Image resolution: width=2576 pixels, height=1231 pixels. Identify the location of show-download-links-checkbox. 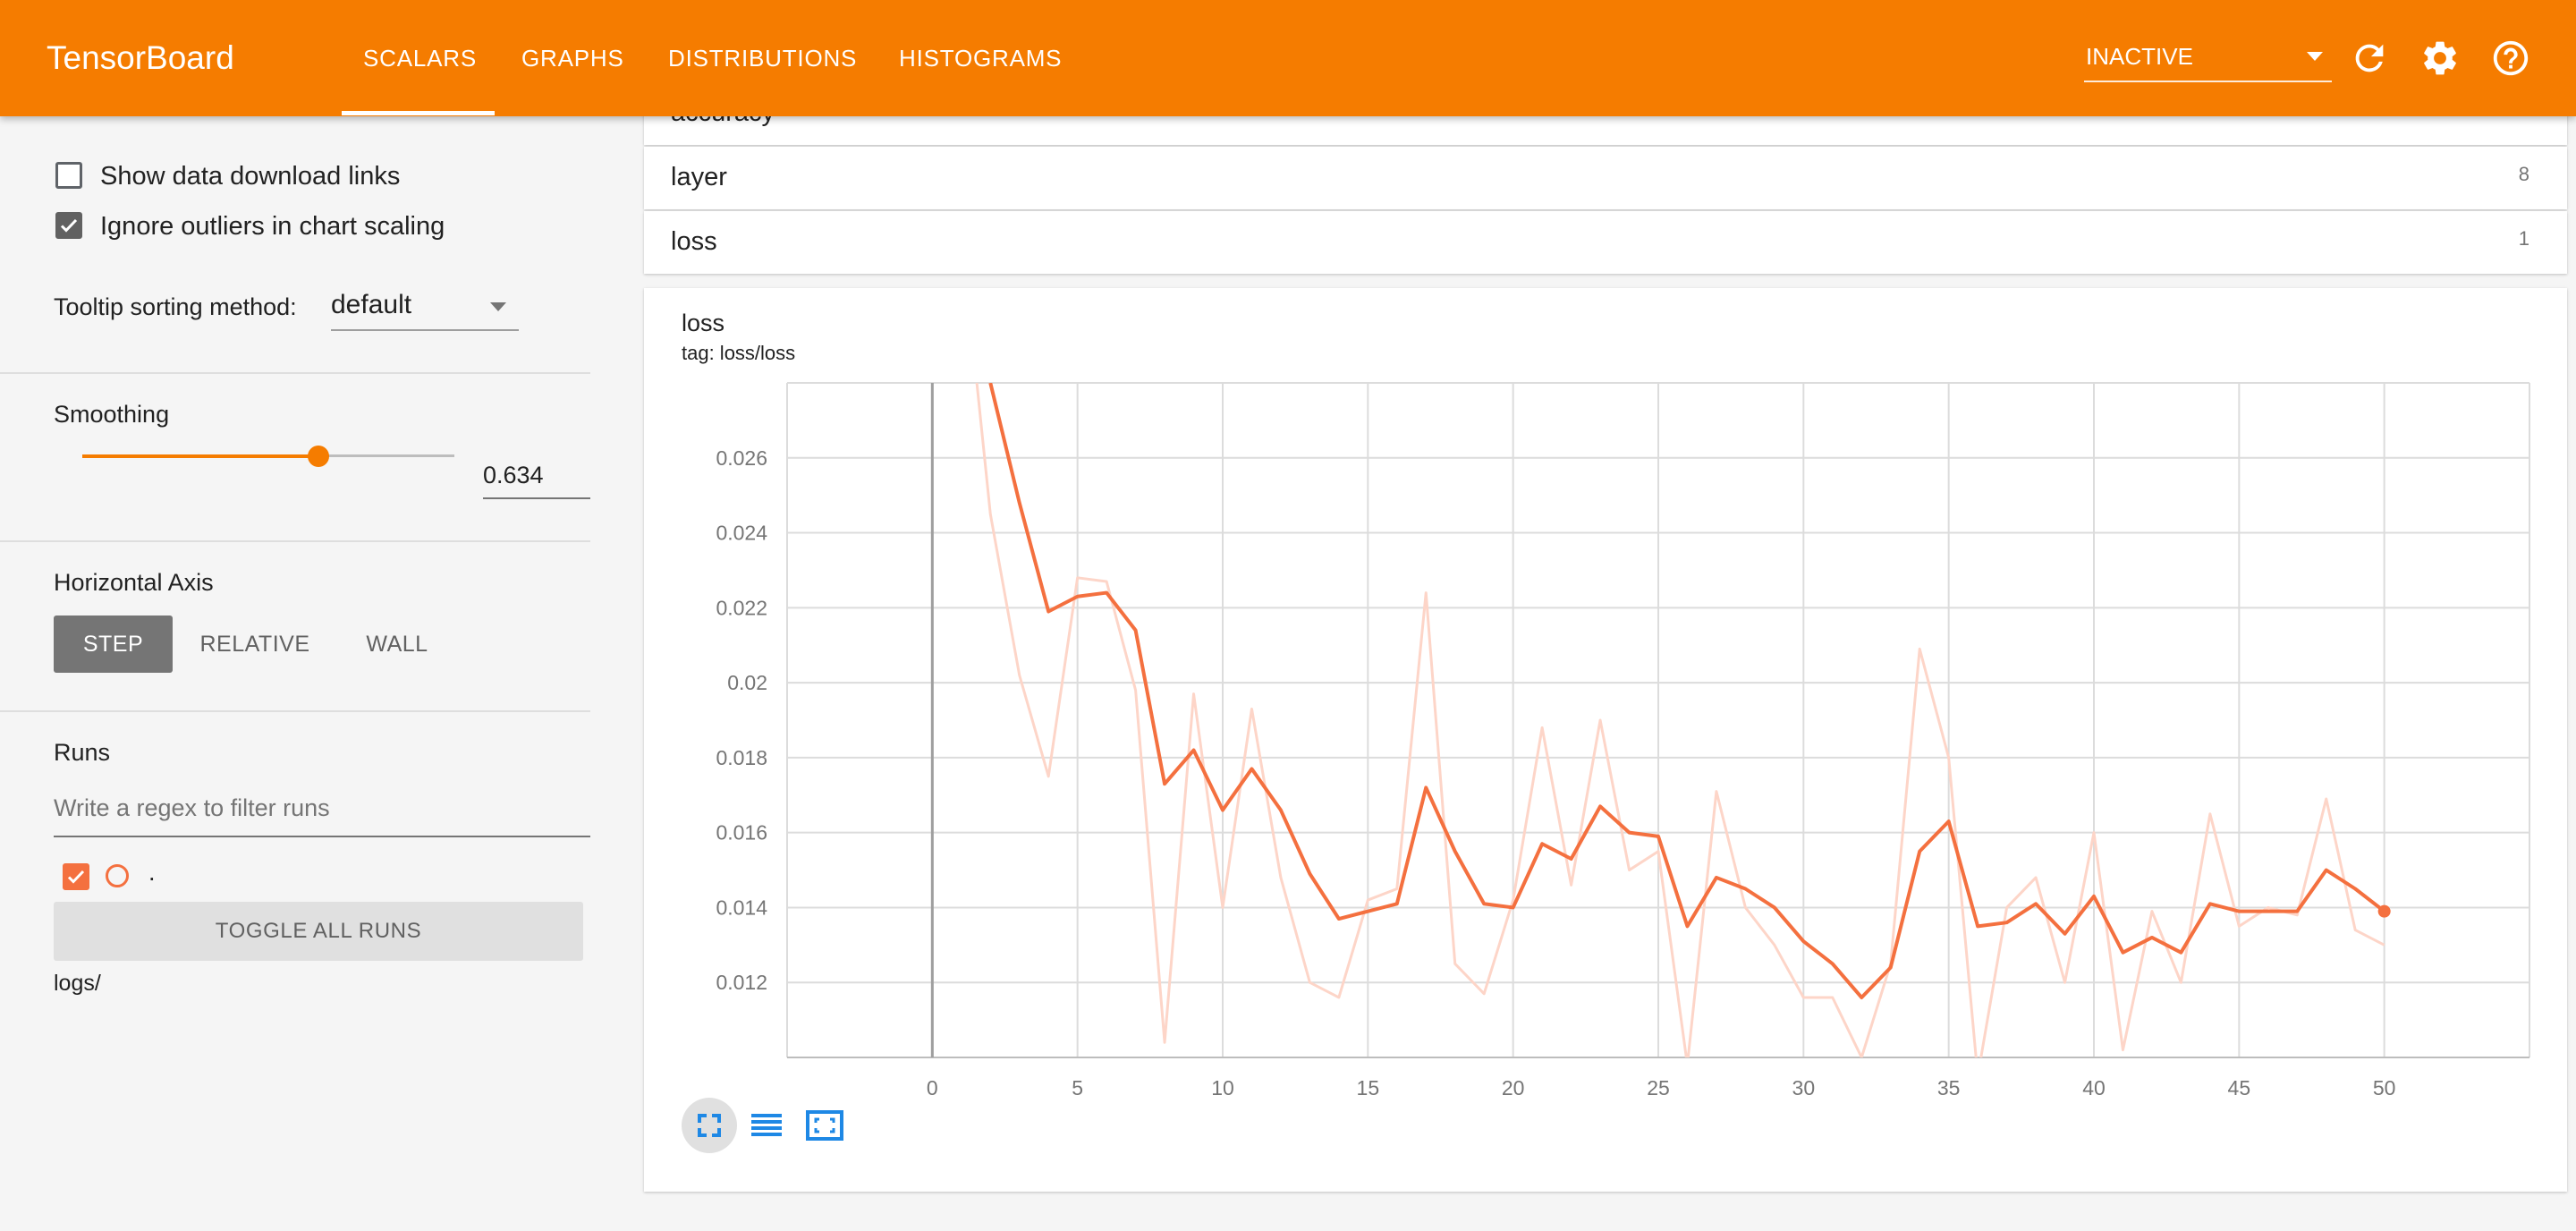
(68, 175).